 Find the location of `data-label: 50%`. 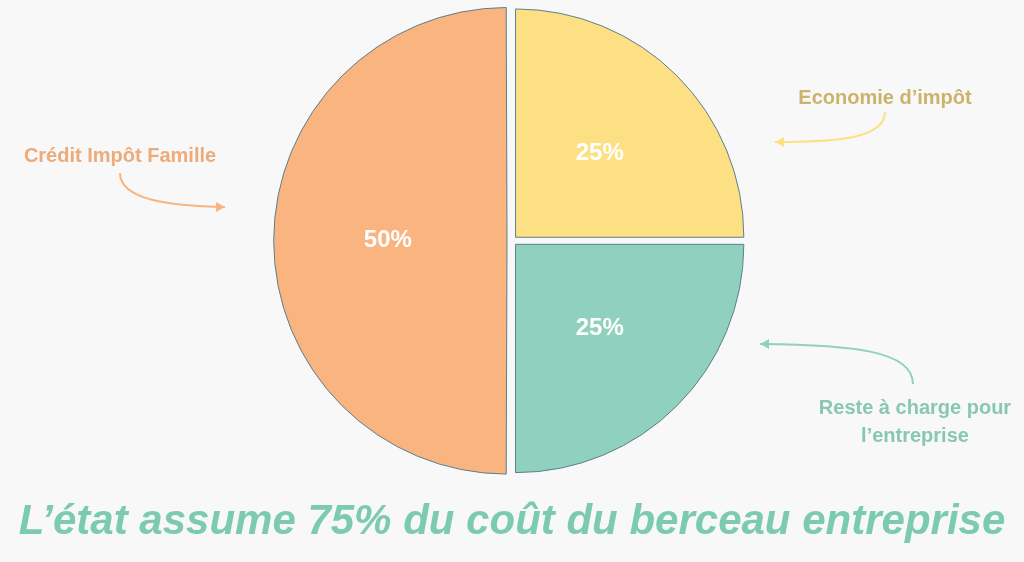

data-label: 50% is located at coordinates (387, 239).